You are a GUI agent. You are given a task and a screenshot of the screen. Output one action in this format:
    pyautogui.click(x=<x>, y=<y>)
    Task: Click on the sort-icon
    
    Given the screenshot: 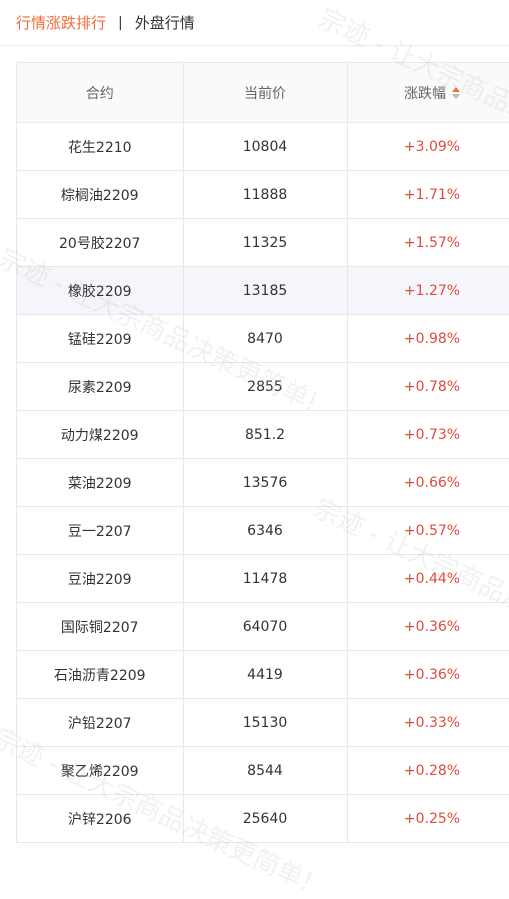 What is the action you would take?
    pyautogui.click(x=456, y=92)
    